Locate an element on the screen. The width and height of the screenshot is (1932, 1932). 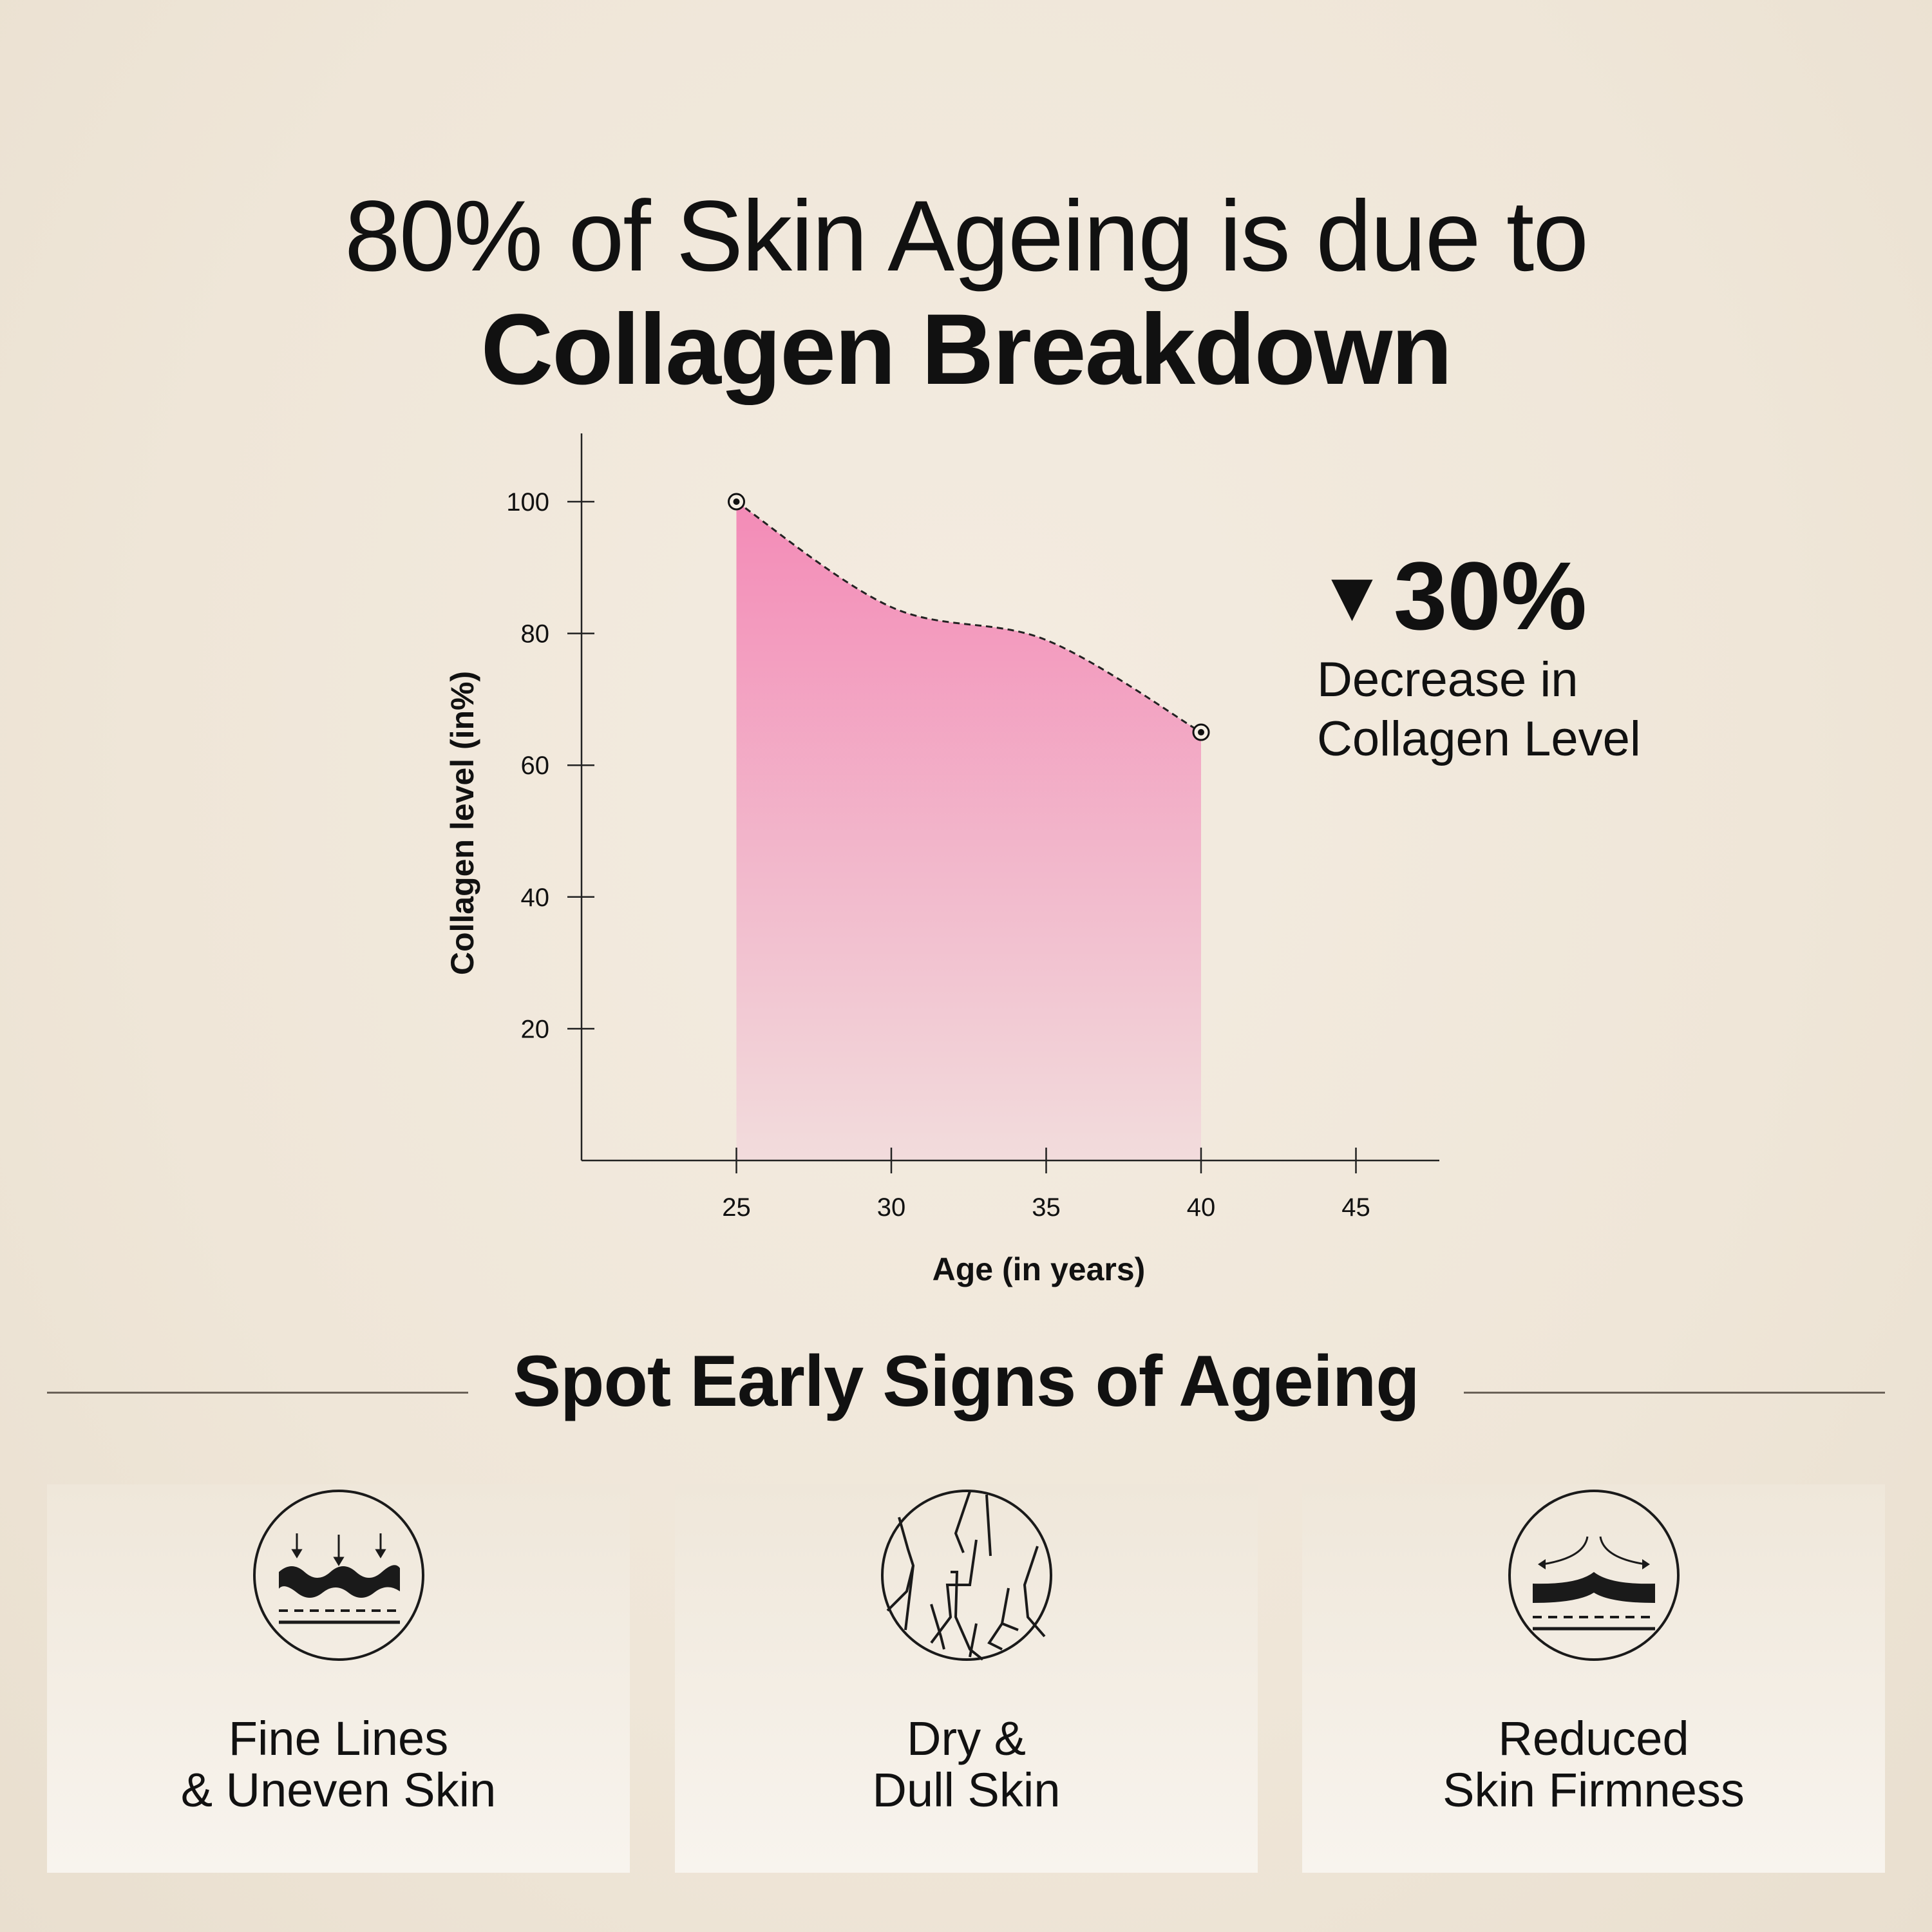
y-tick-label: 60 is located at coordinates (535, 766).